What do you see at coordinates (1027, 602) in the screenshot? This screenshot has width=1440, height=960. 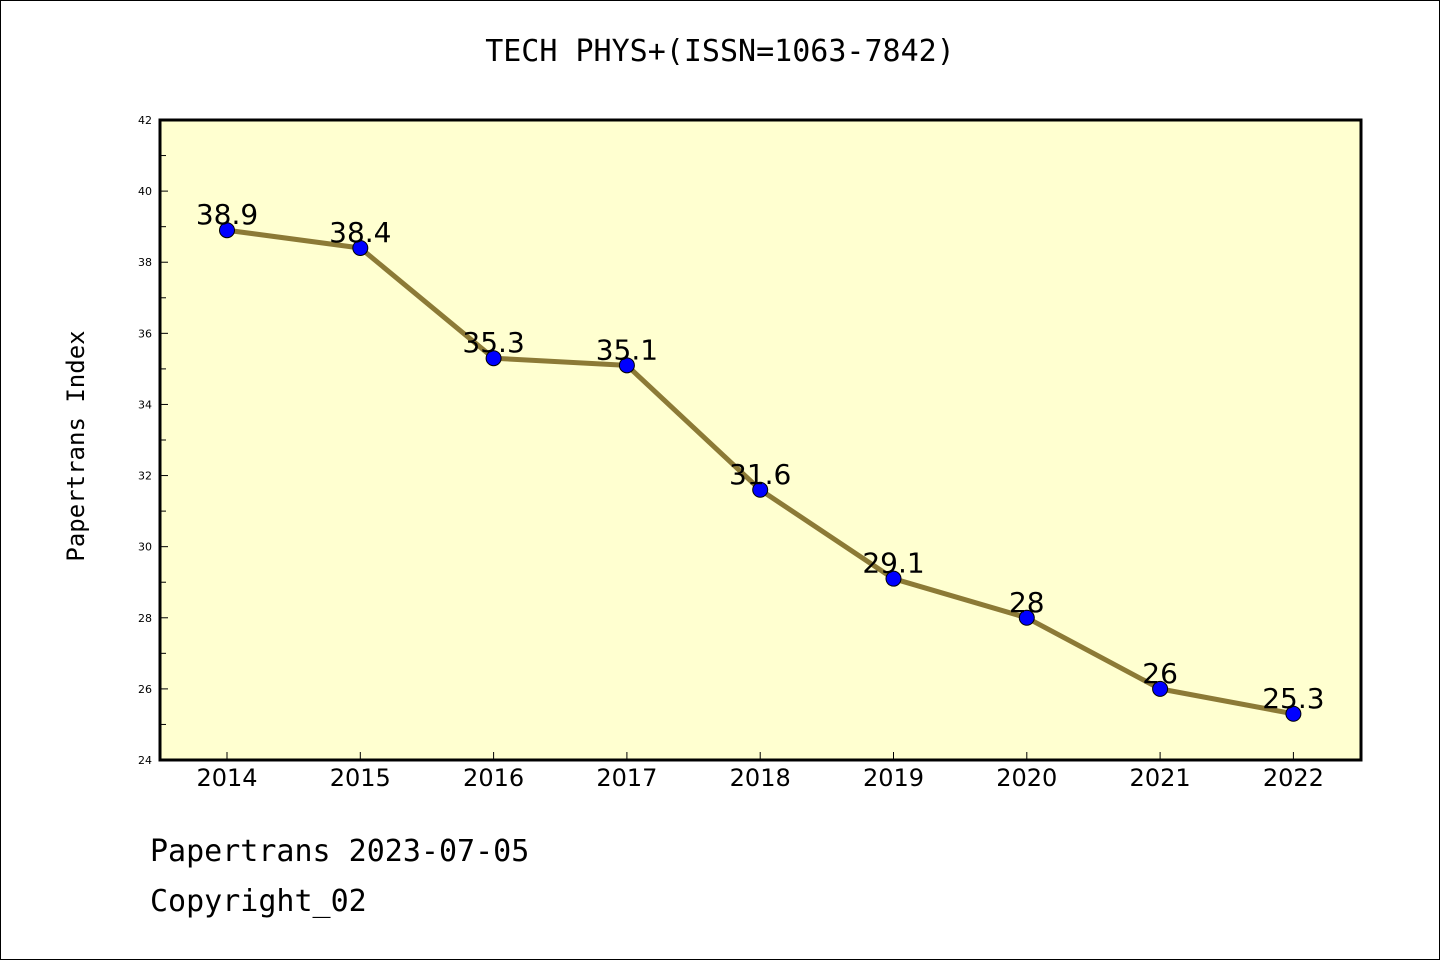 I see `data-label: 28` at bounding box center [1027, 602].